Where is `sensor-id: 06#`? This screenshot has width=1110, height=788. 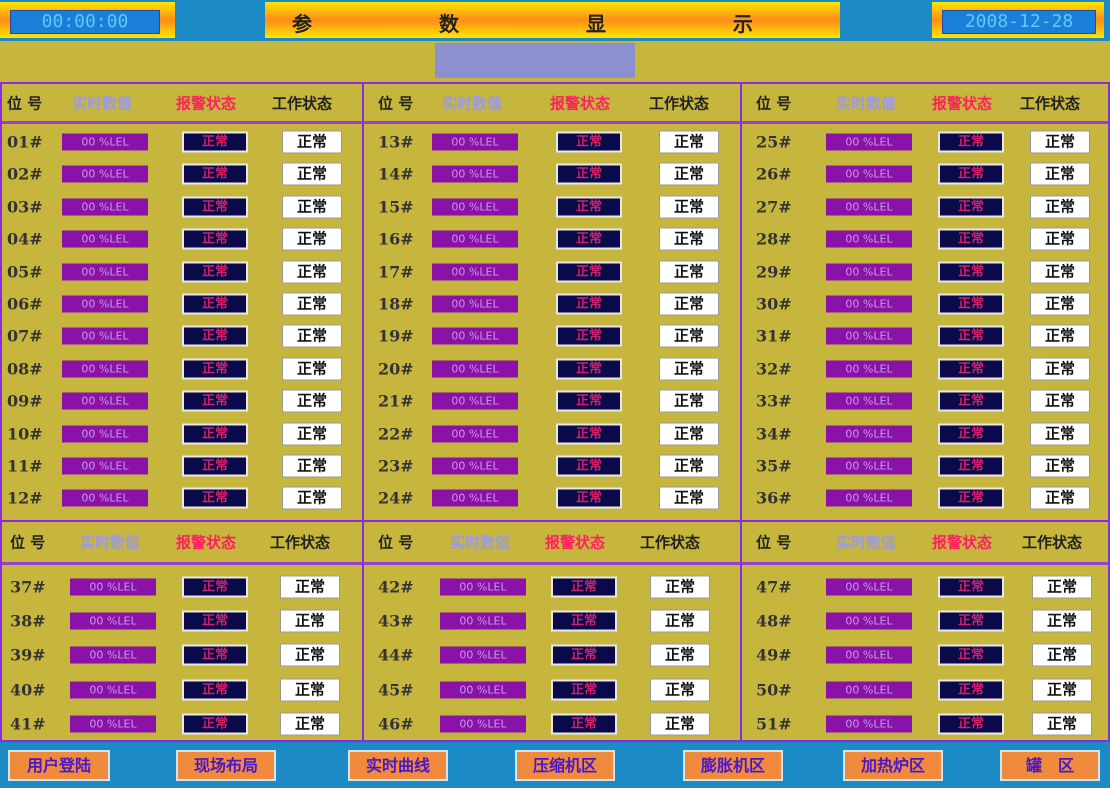
sensor-id: 06# is located at coordinates (25, 304).